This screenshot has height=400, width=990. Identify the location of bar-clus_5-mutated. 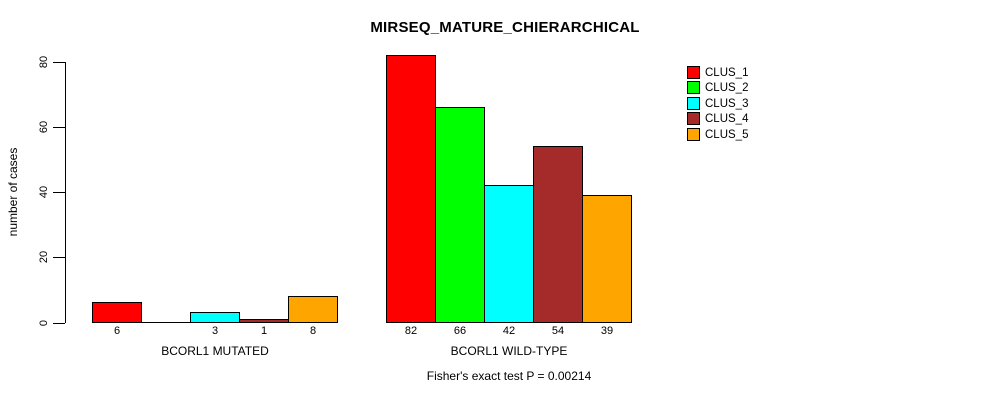
(313, 309).